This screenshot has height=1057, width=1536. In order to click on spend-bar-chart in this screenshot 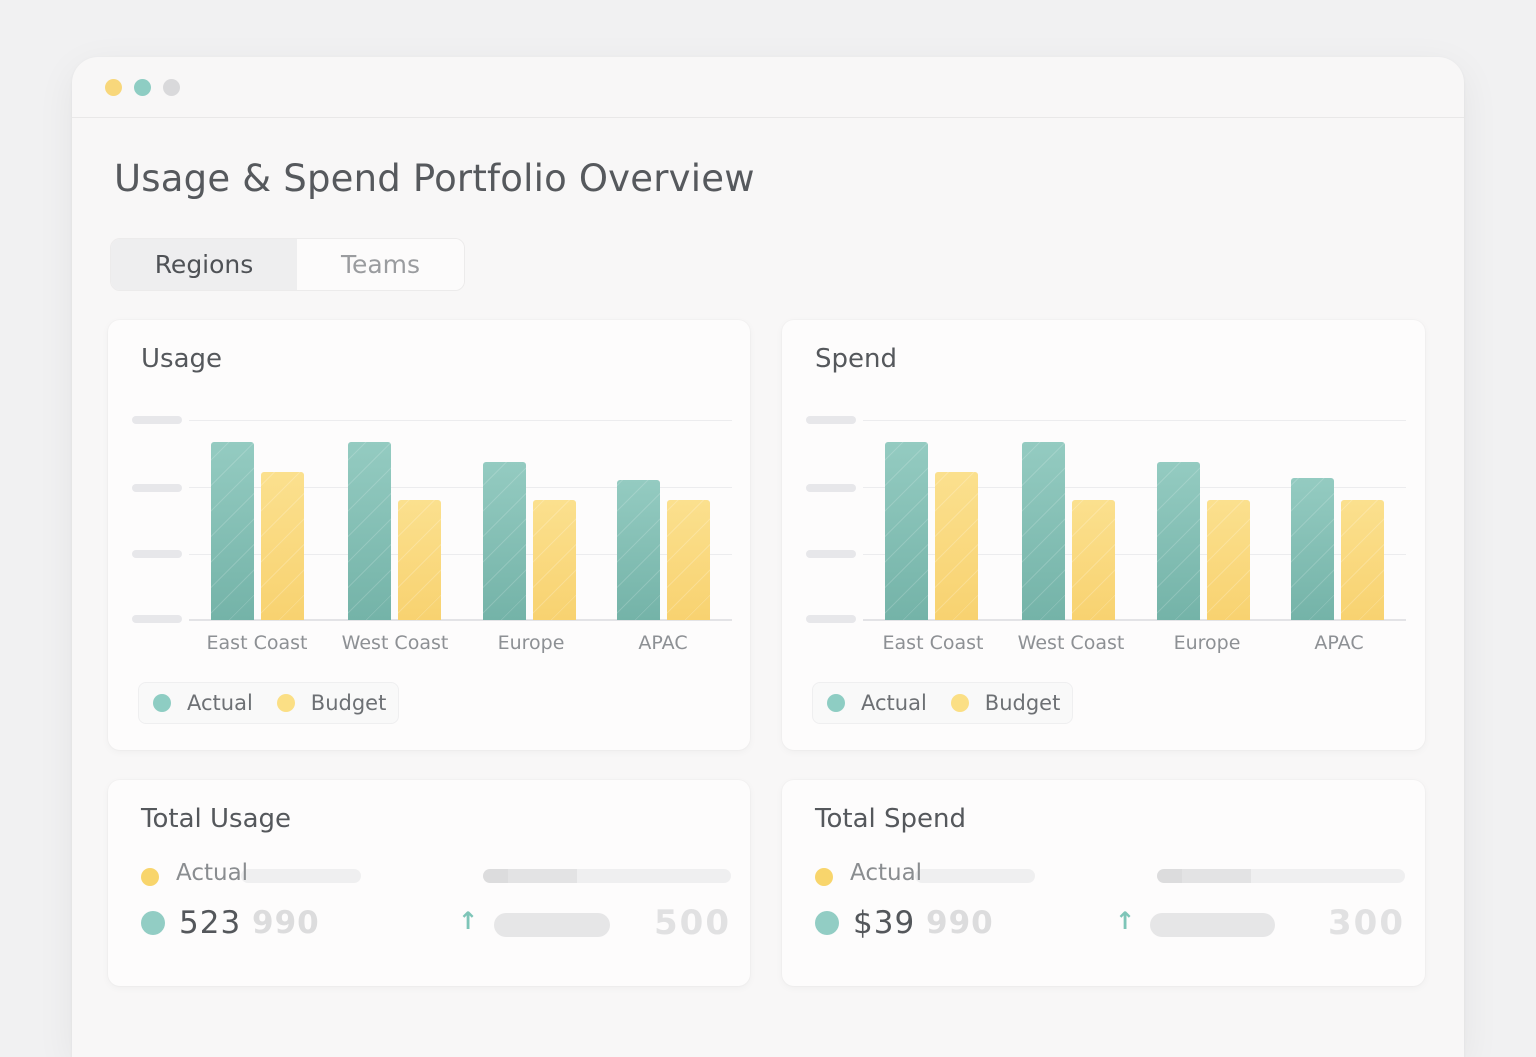, I will do `click(1106, 517)`.